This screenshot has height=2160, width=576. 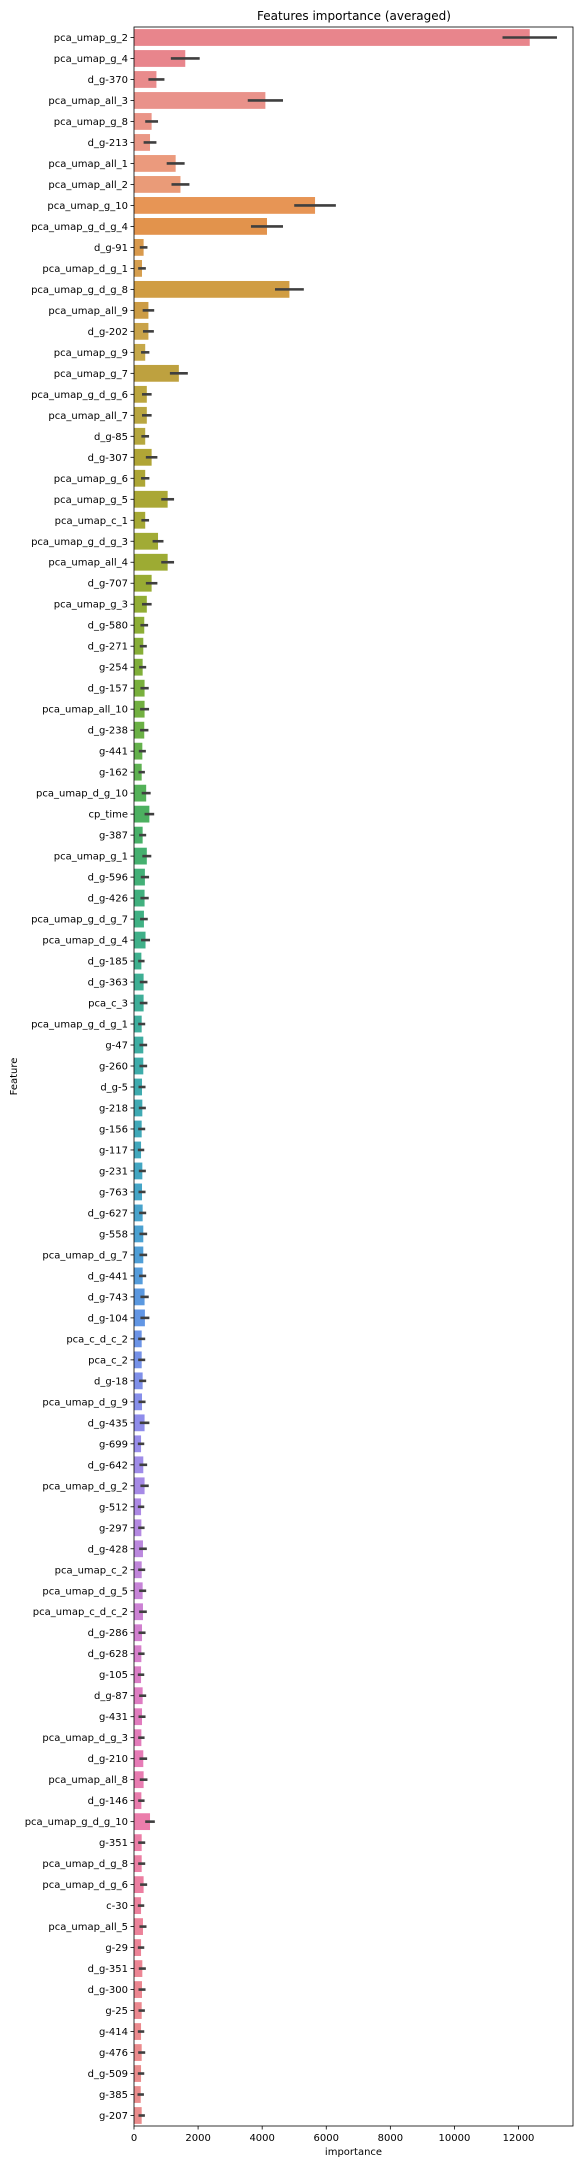 I want to click on x-tick-label: 12000, so click(x=519, y=2138).